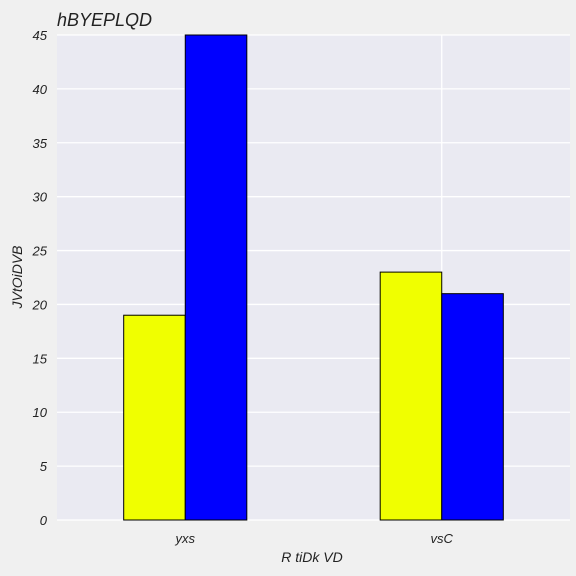 The width and height of the screenshot is (576, 576). Describe the element at coordinates (40, 35) in the screenshot. I see `y-tick-label: 45` at that location.